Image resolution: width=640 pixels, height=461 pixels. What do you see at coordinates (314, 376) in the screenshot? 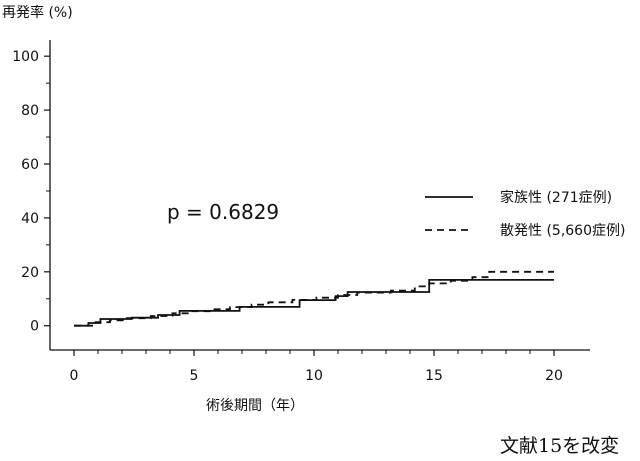
I see `x-tick-label: 10` at bounding box center [314, 376].